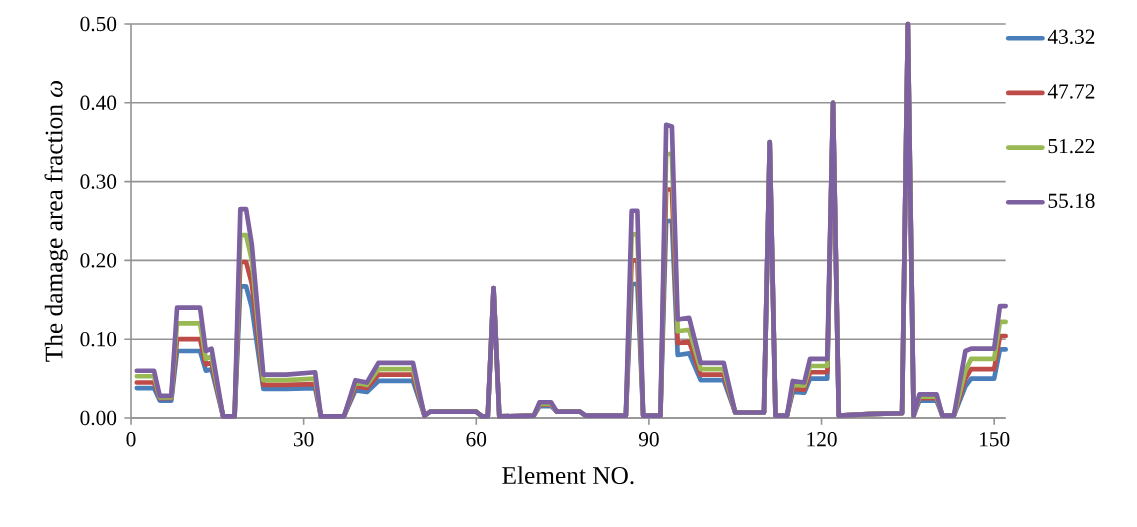 The width and height of the screenshot is (1137, 527). Describe the element at coordinates (98, 339) in the screenshot. I see `y-tick-label: 0.10` at that location.